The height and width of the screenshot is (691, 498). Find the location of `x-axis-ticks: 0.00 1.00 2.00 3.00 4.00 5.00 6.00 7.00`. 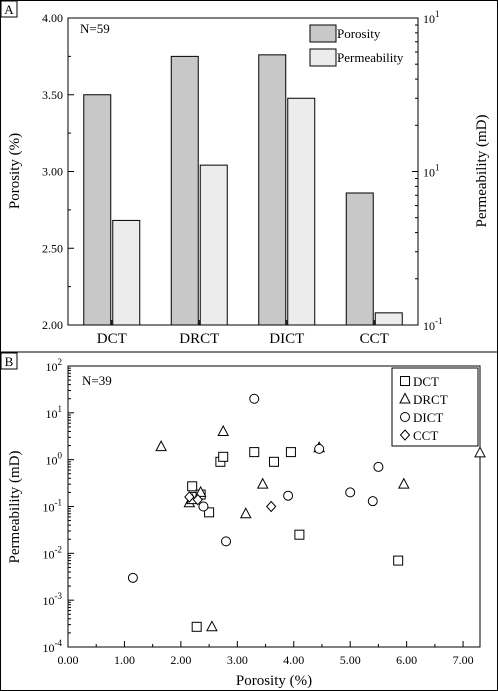

x-axis-ticks: 0.00 1.00 2.00 3.00 4.00 5.00 6.00 7.00 is located at coordinates (266, 654).